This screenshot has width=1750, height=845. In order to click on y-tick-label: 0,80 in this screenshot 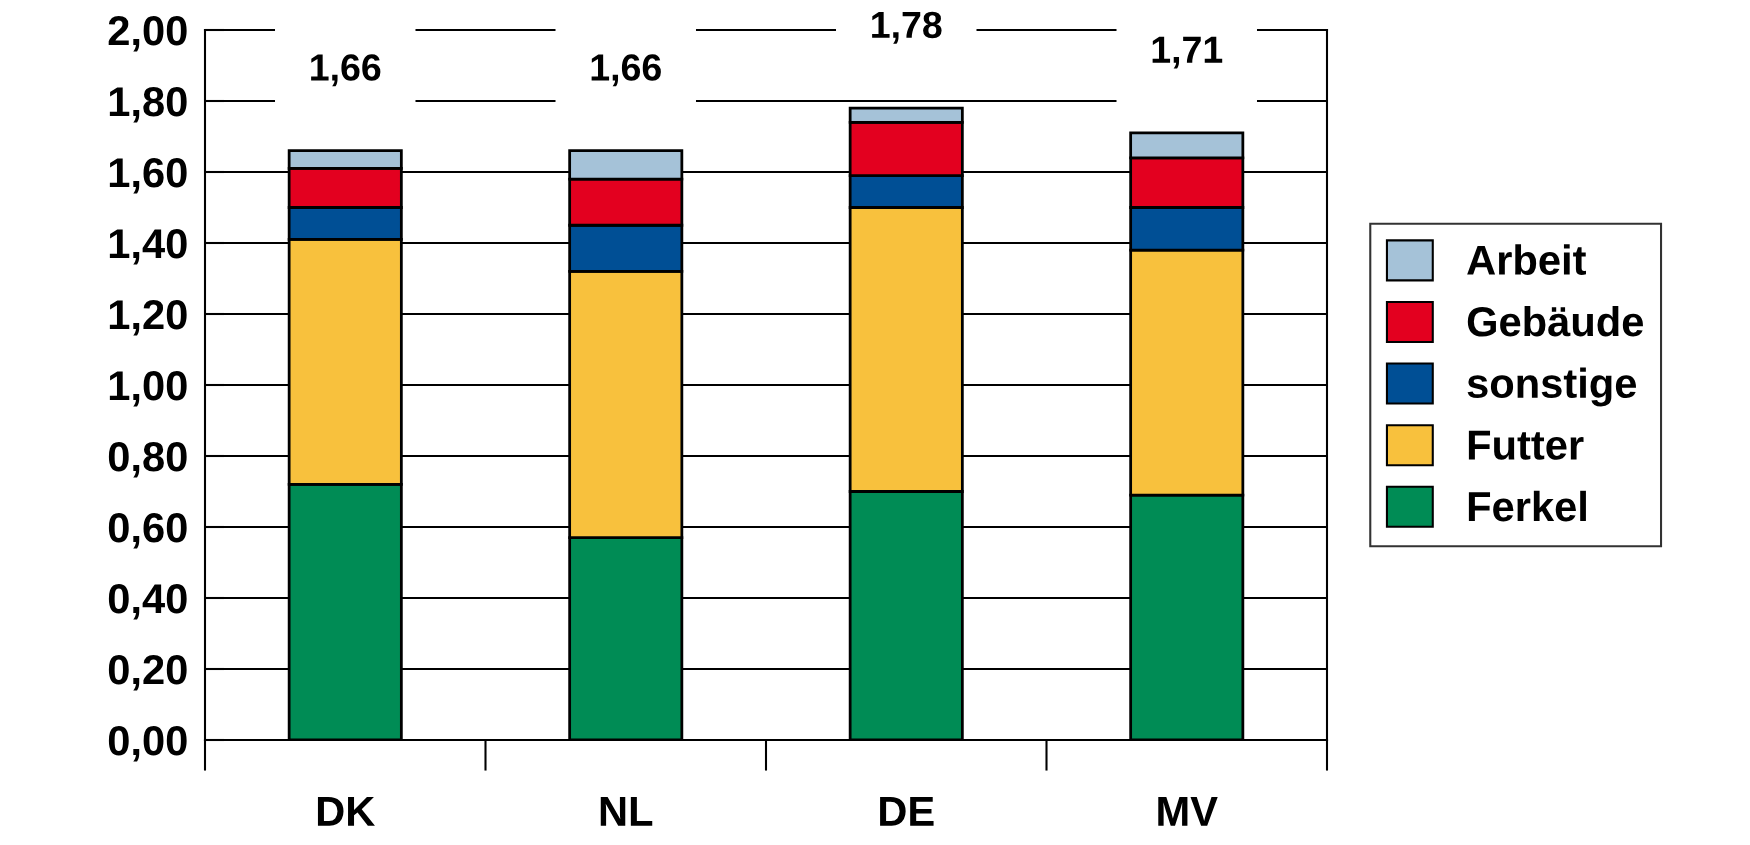, I will do `click(147, 460)`.